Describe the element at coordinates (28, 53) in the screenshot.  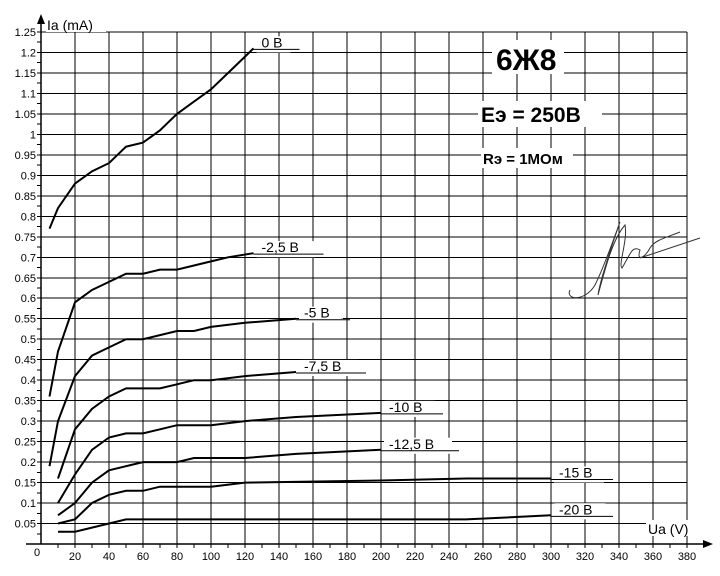
I see `y-tick-label: 1.2` at that location.